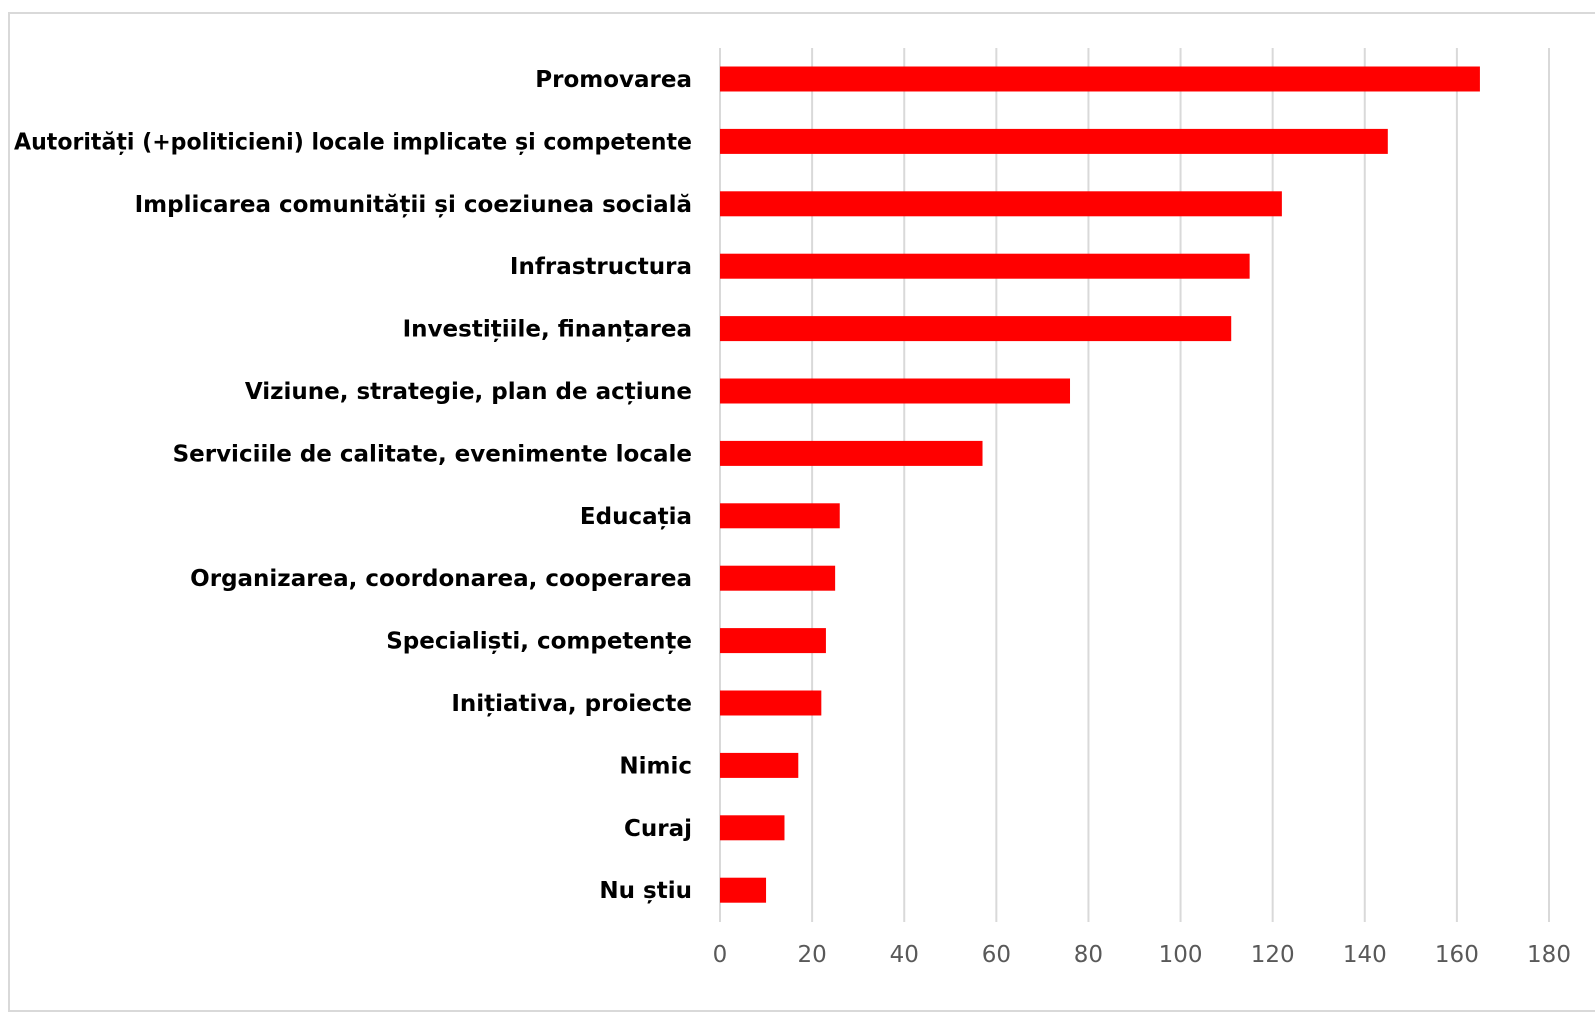 The image size is (1595, 1012). What do you see at coordinates (571, 704) in the screenshot?
I see `category-label: Inițiativa, proiecte` at bounding box center [571, 704].